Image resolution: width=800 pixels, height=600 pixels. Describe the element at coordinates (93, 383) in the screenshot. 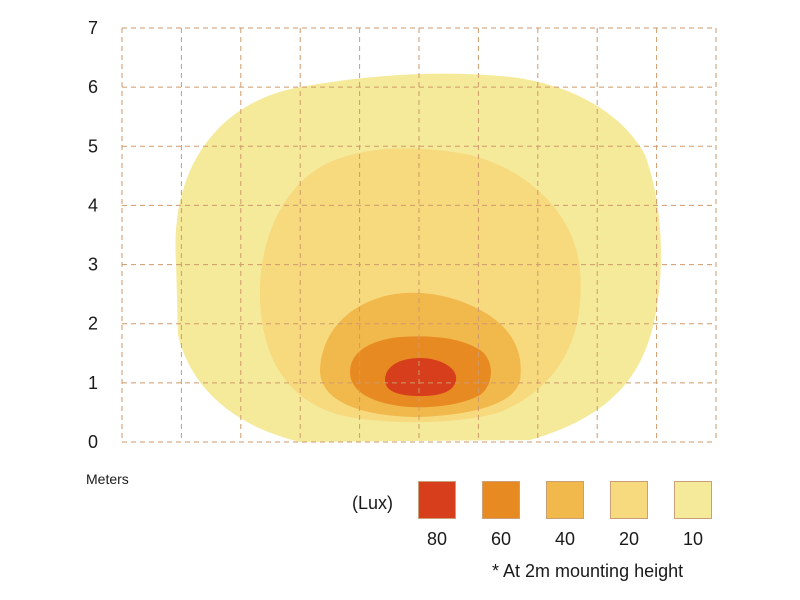

I see `y-tick-label: 1` at that location.